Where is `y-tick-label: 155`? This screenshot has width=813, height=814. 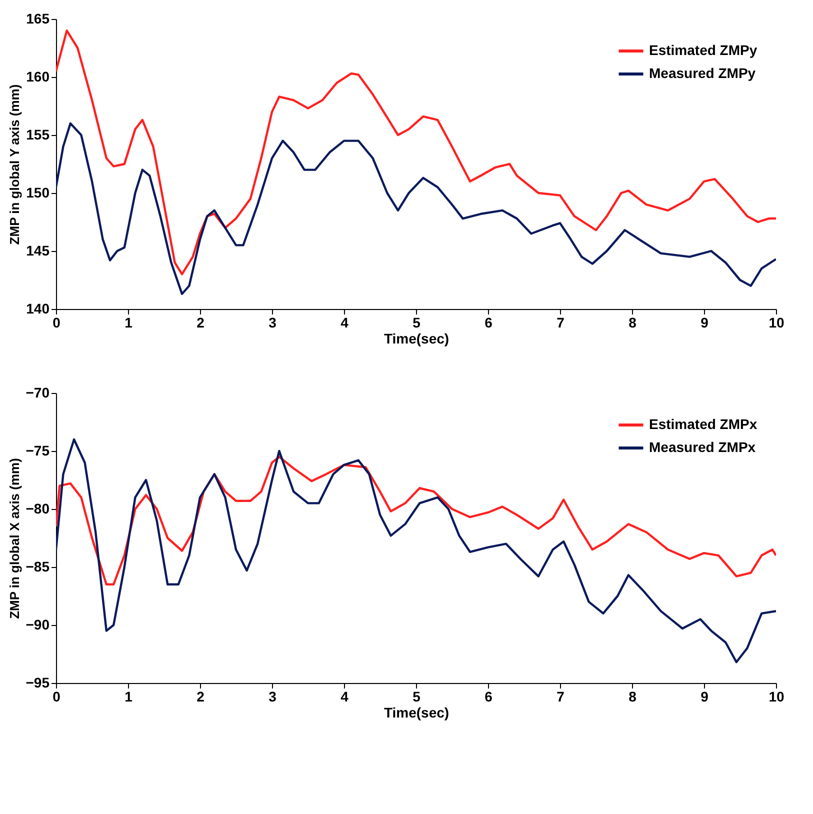 y-tick-label: 155 is located at coordinates (38, 134).